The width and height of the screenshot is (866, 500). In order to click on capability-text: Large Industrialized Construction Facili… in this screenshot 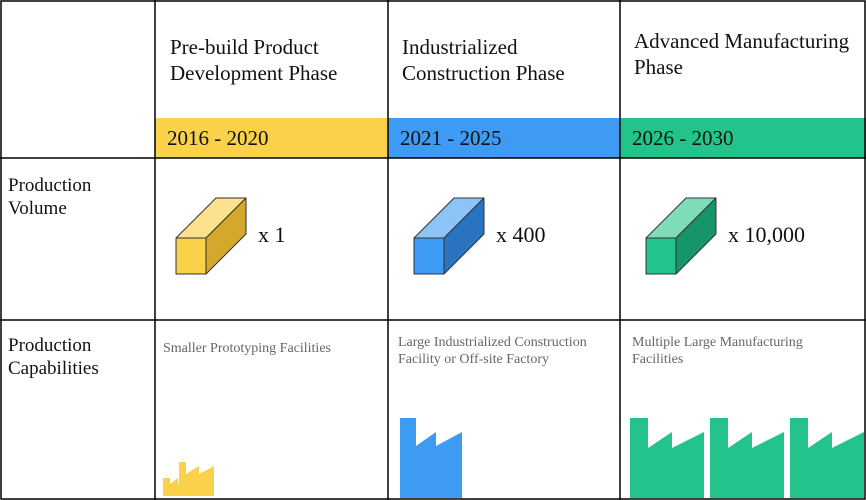, I will do `click(492, 351)`.